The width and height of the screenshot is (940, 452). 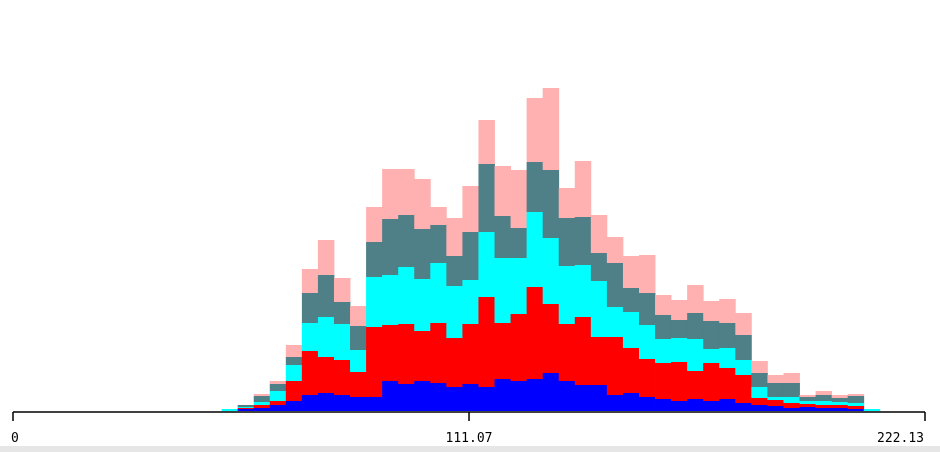 I want to click on bar-segment-series3-bin14, so click(x=454, y=271).